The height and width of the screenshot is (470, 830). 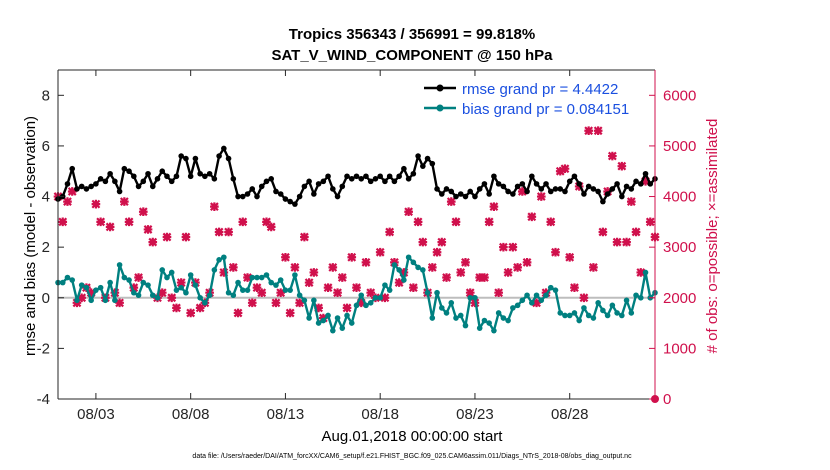 What do you see at coordinates (475, 414) in the screenshot?
I see `x-tick-label: 08/23` at bounding box center [475, 414].